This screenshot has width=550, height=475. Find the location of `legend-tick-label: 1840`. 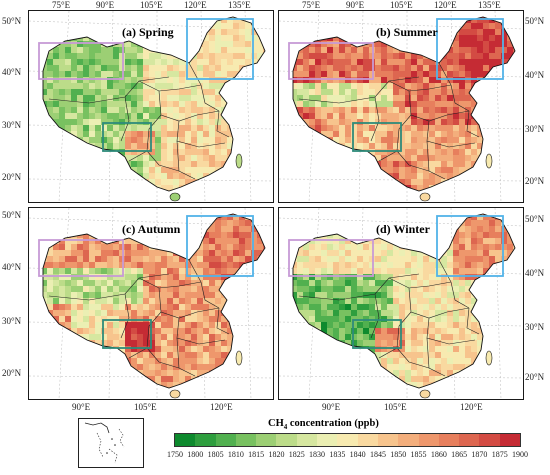

legend-tick-label: 1840 is located at coordinates (357, 454).